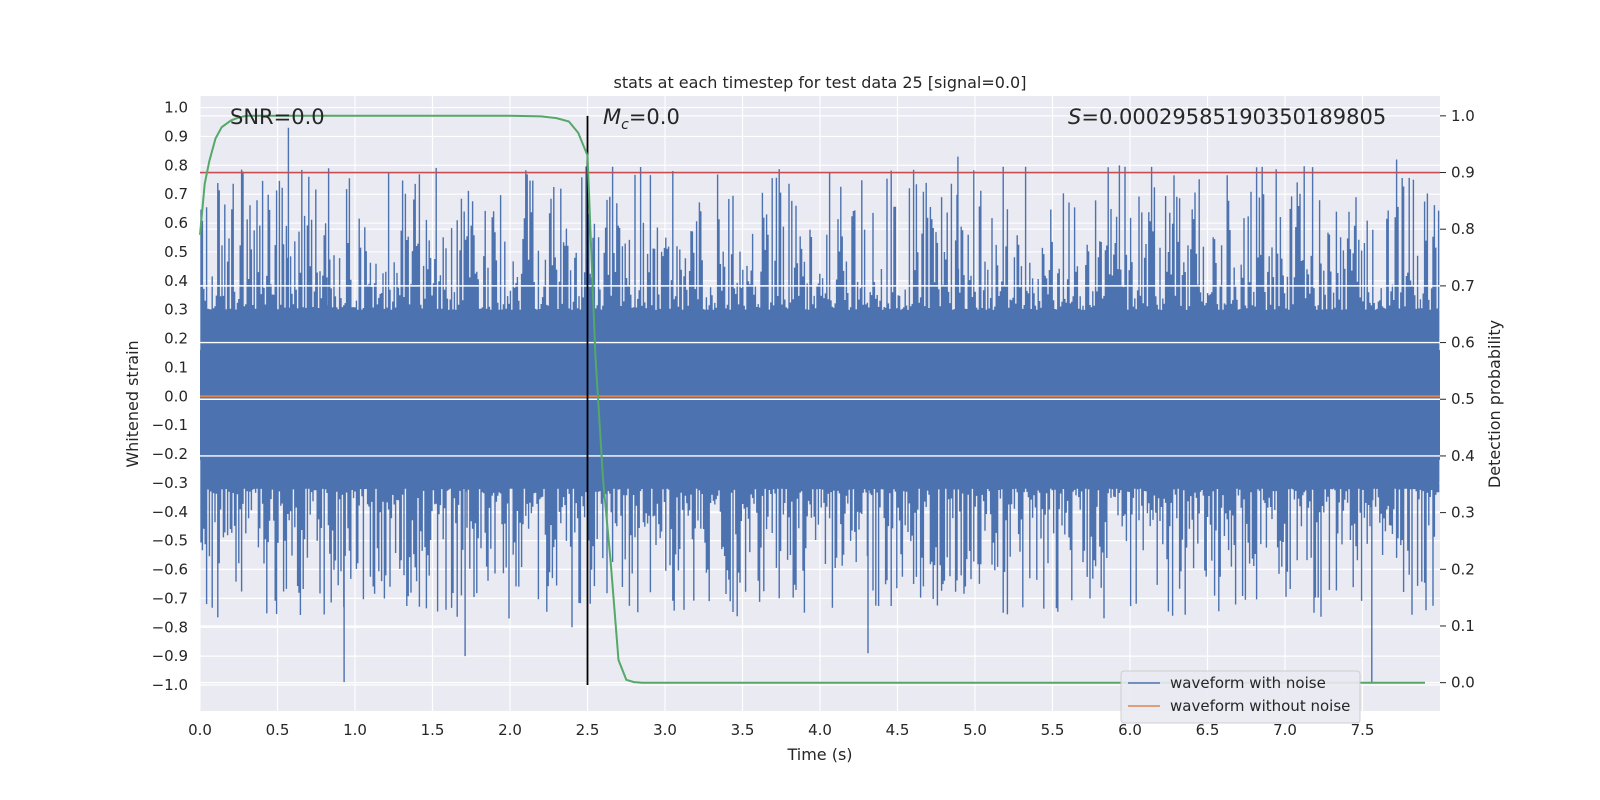  I want to click on y-tick-label: −0.4, so click(170, 512).